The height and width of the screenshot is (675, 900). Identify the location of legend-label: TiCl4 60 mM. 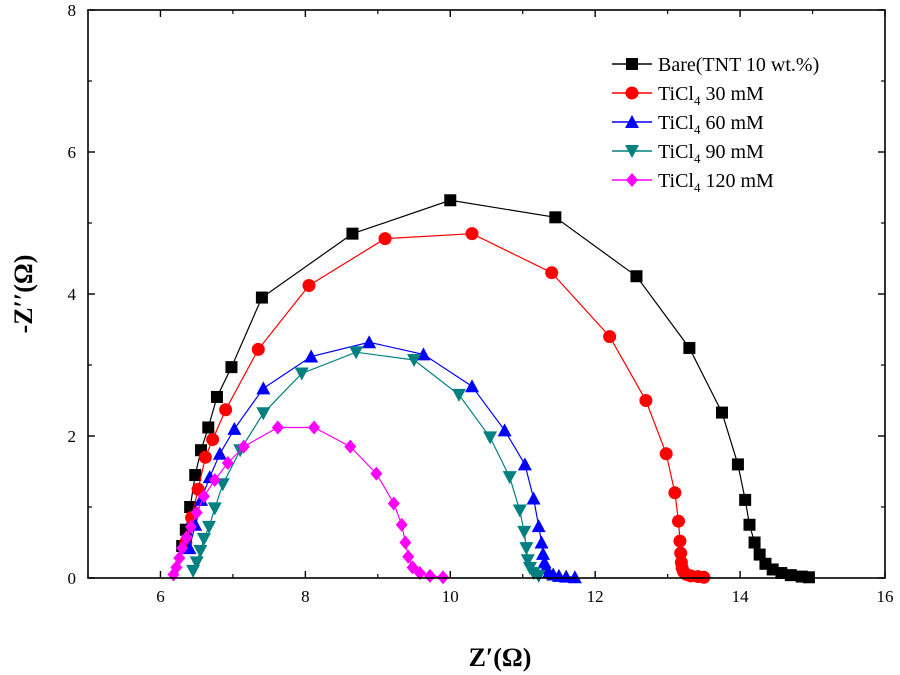
(711, 124).